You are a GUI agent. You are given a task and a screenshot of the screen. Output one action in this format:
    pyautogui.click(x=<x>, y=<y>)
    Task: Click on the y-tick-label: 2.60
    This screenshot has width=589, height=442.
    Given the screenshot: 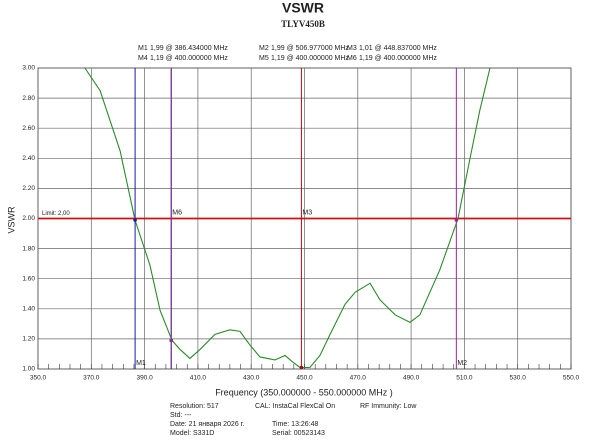 What is the action you would take?
    pyautogui.click(x=28, y=128)
    